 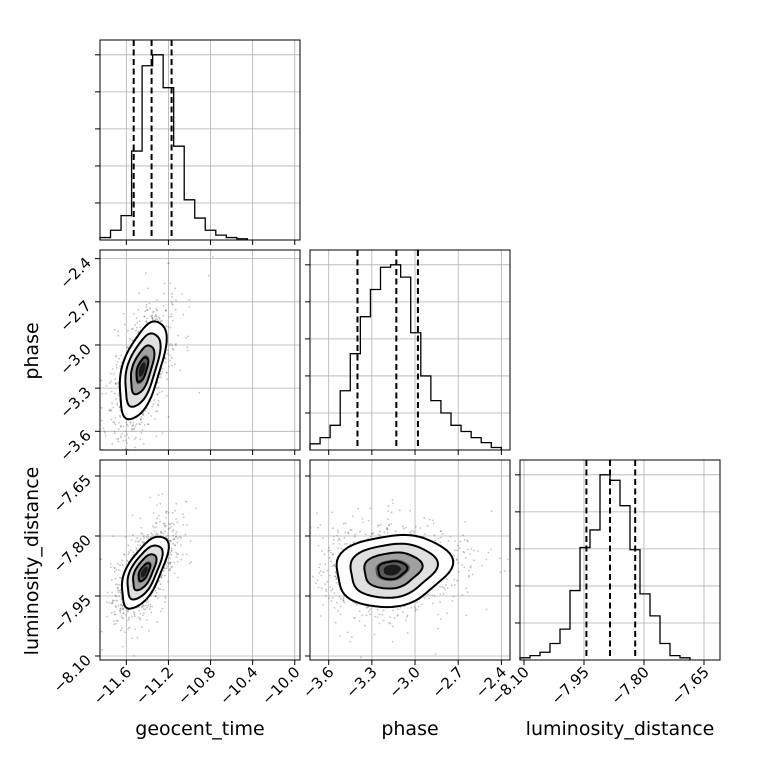 I want to click on contour-line, so click(x=143, y=370).